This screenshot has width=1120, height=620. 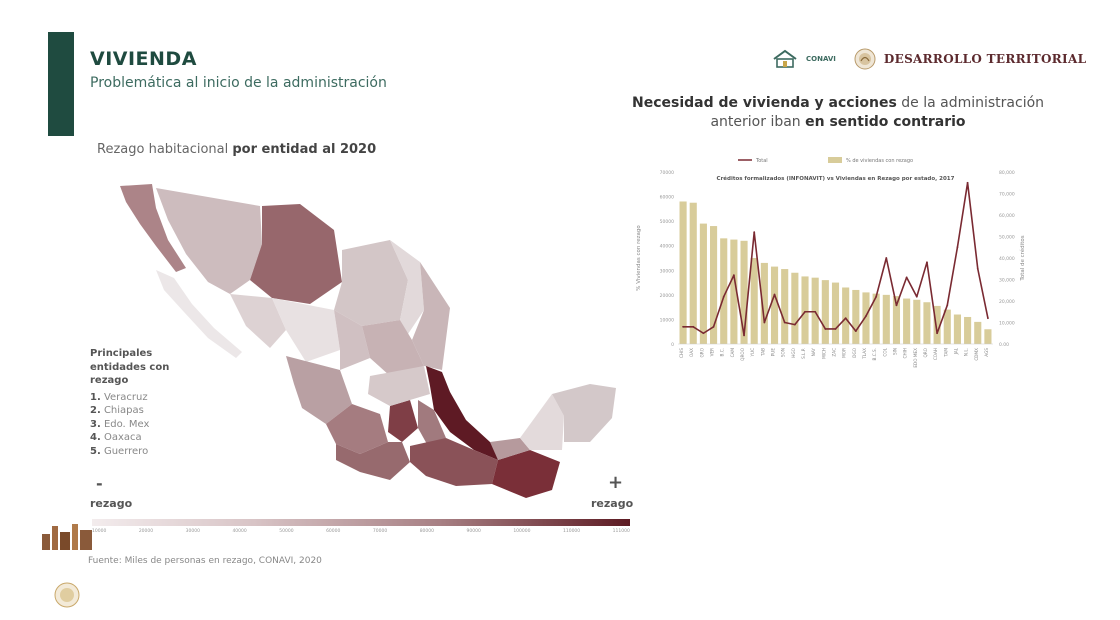 What do you see at coordinates (119, 451) in the screenshot?
I see `legend-item: 5. Guerrero` at bounding box center [119, 451].